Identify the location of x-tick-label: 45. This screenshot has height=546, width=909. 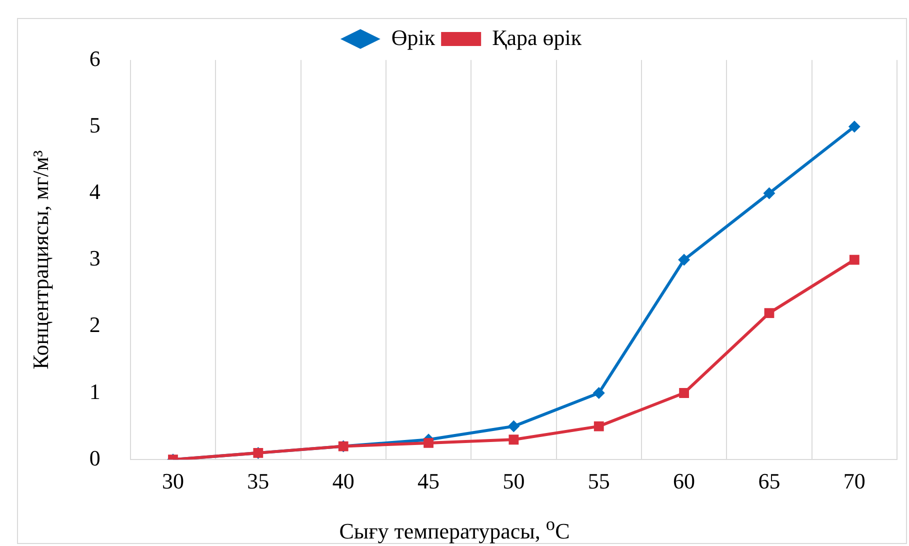
(429, 481).